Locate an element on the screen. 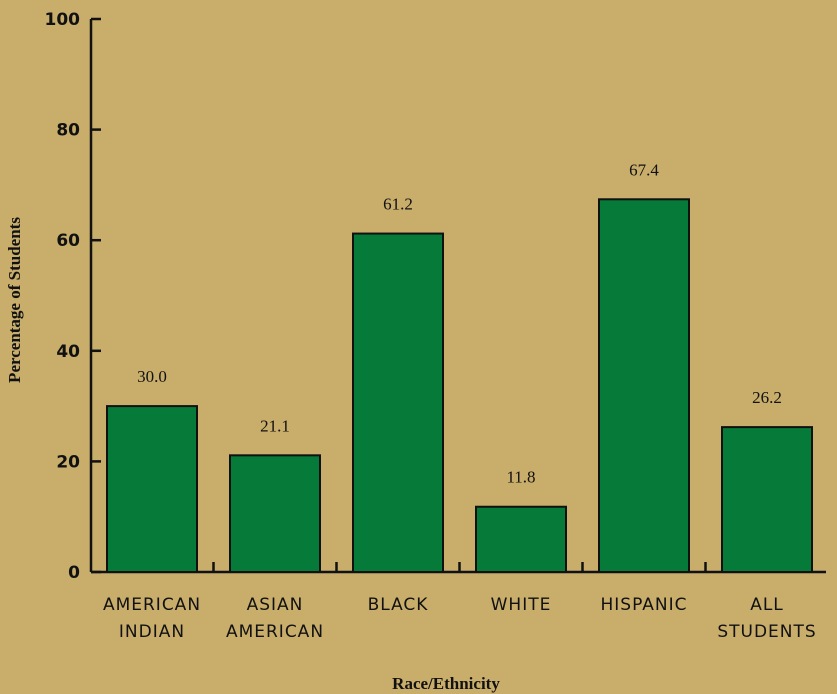 This screenshot has height=694, width=837. bar-value-label: 67.4 is located at coordinates (644, 169).